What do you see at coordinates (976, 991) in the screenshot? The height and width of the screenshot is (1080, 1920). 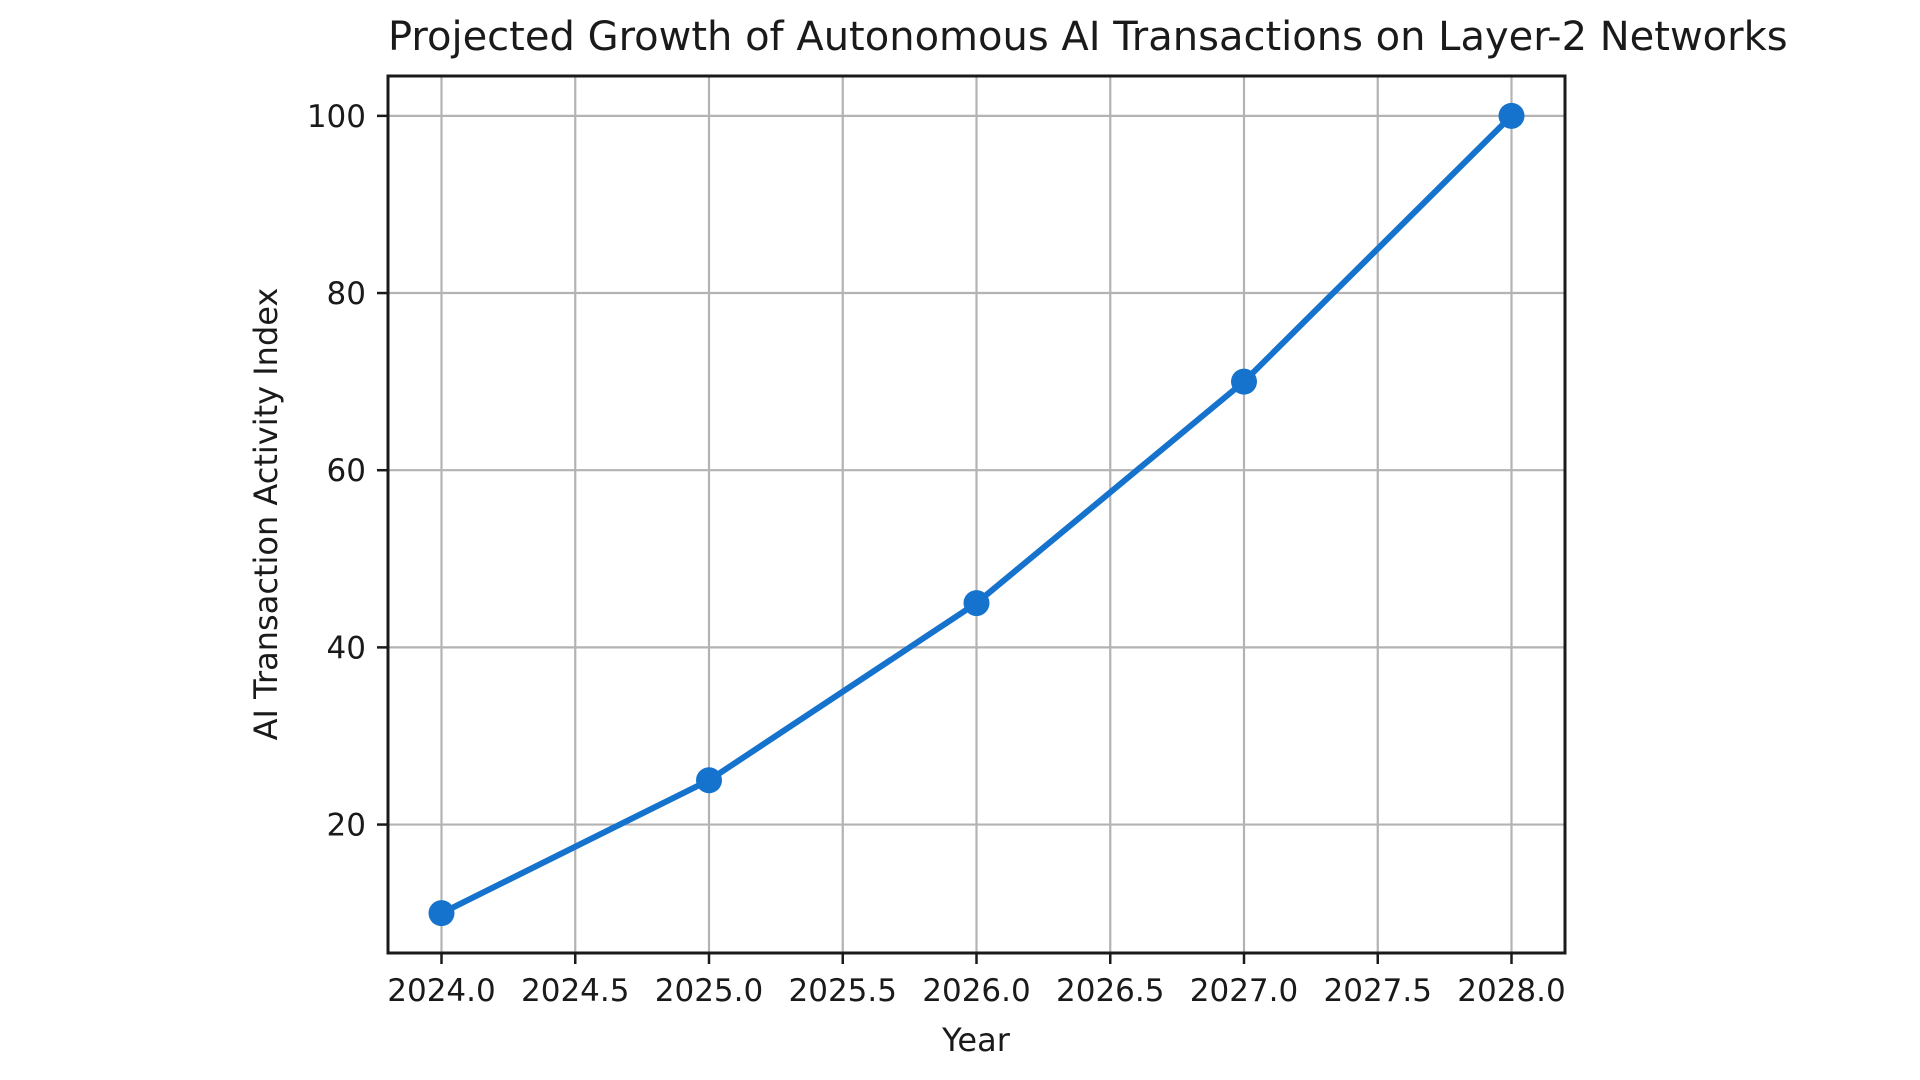 I see `x-tick-label: 2026.0` at bounding box center [976, 991].